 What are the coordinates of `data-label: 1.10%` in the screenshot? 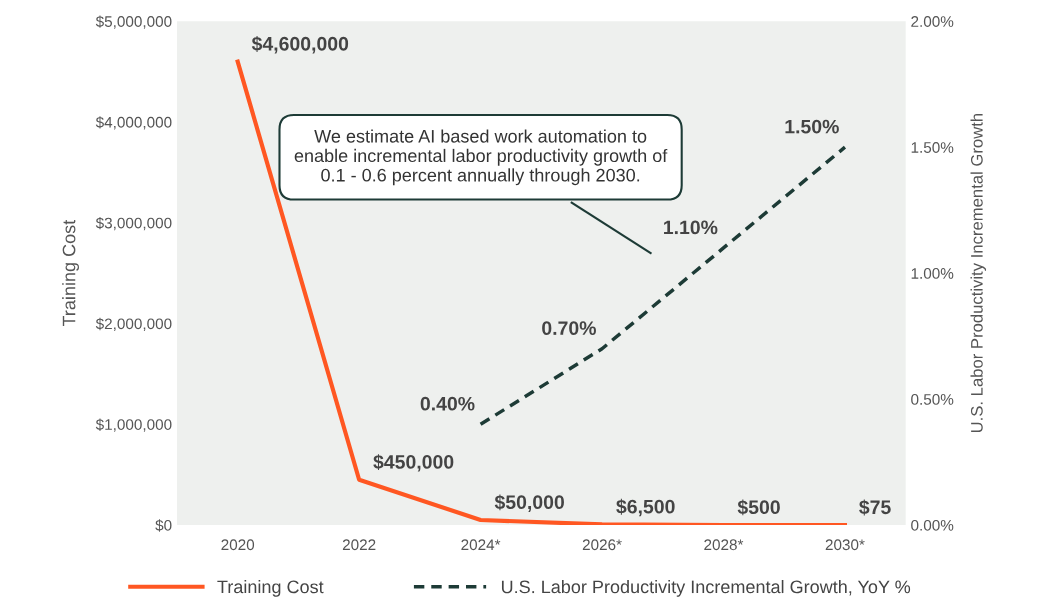 It's located at (691, 227).